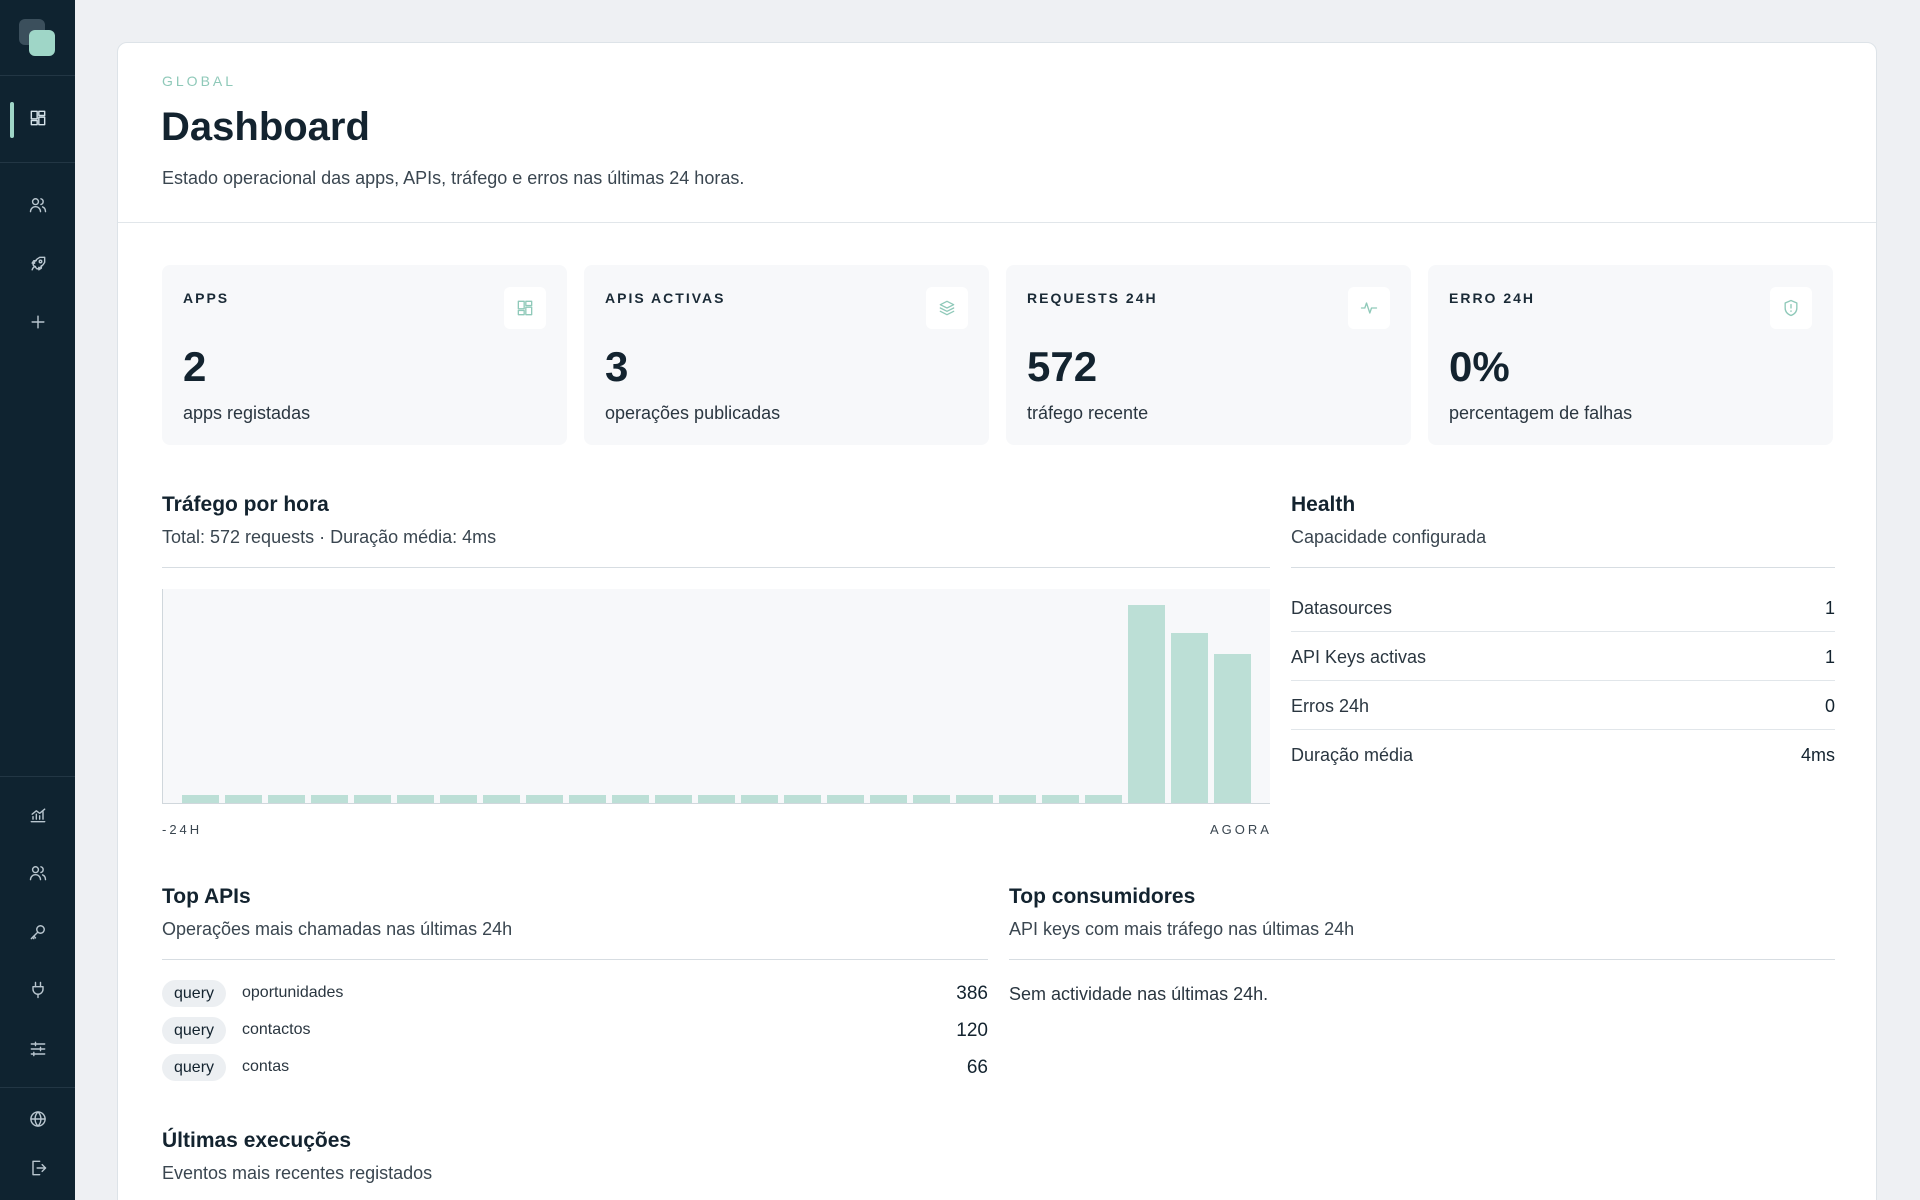  Describe the element at coordinates (182, 829) in the screenshot. I see `chart-axis-start-label: -24H` at that location.